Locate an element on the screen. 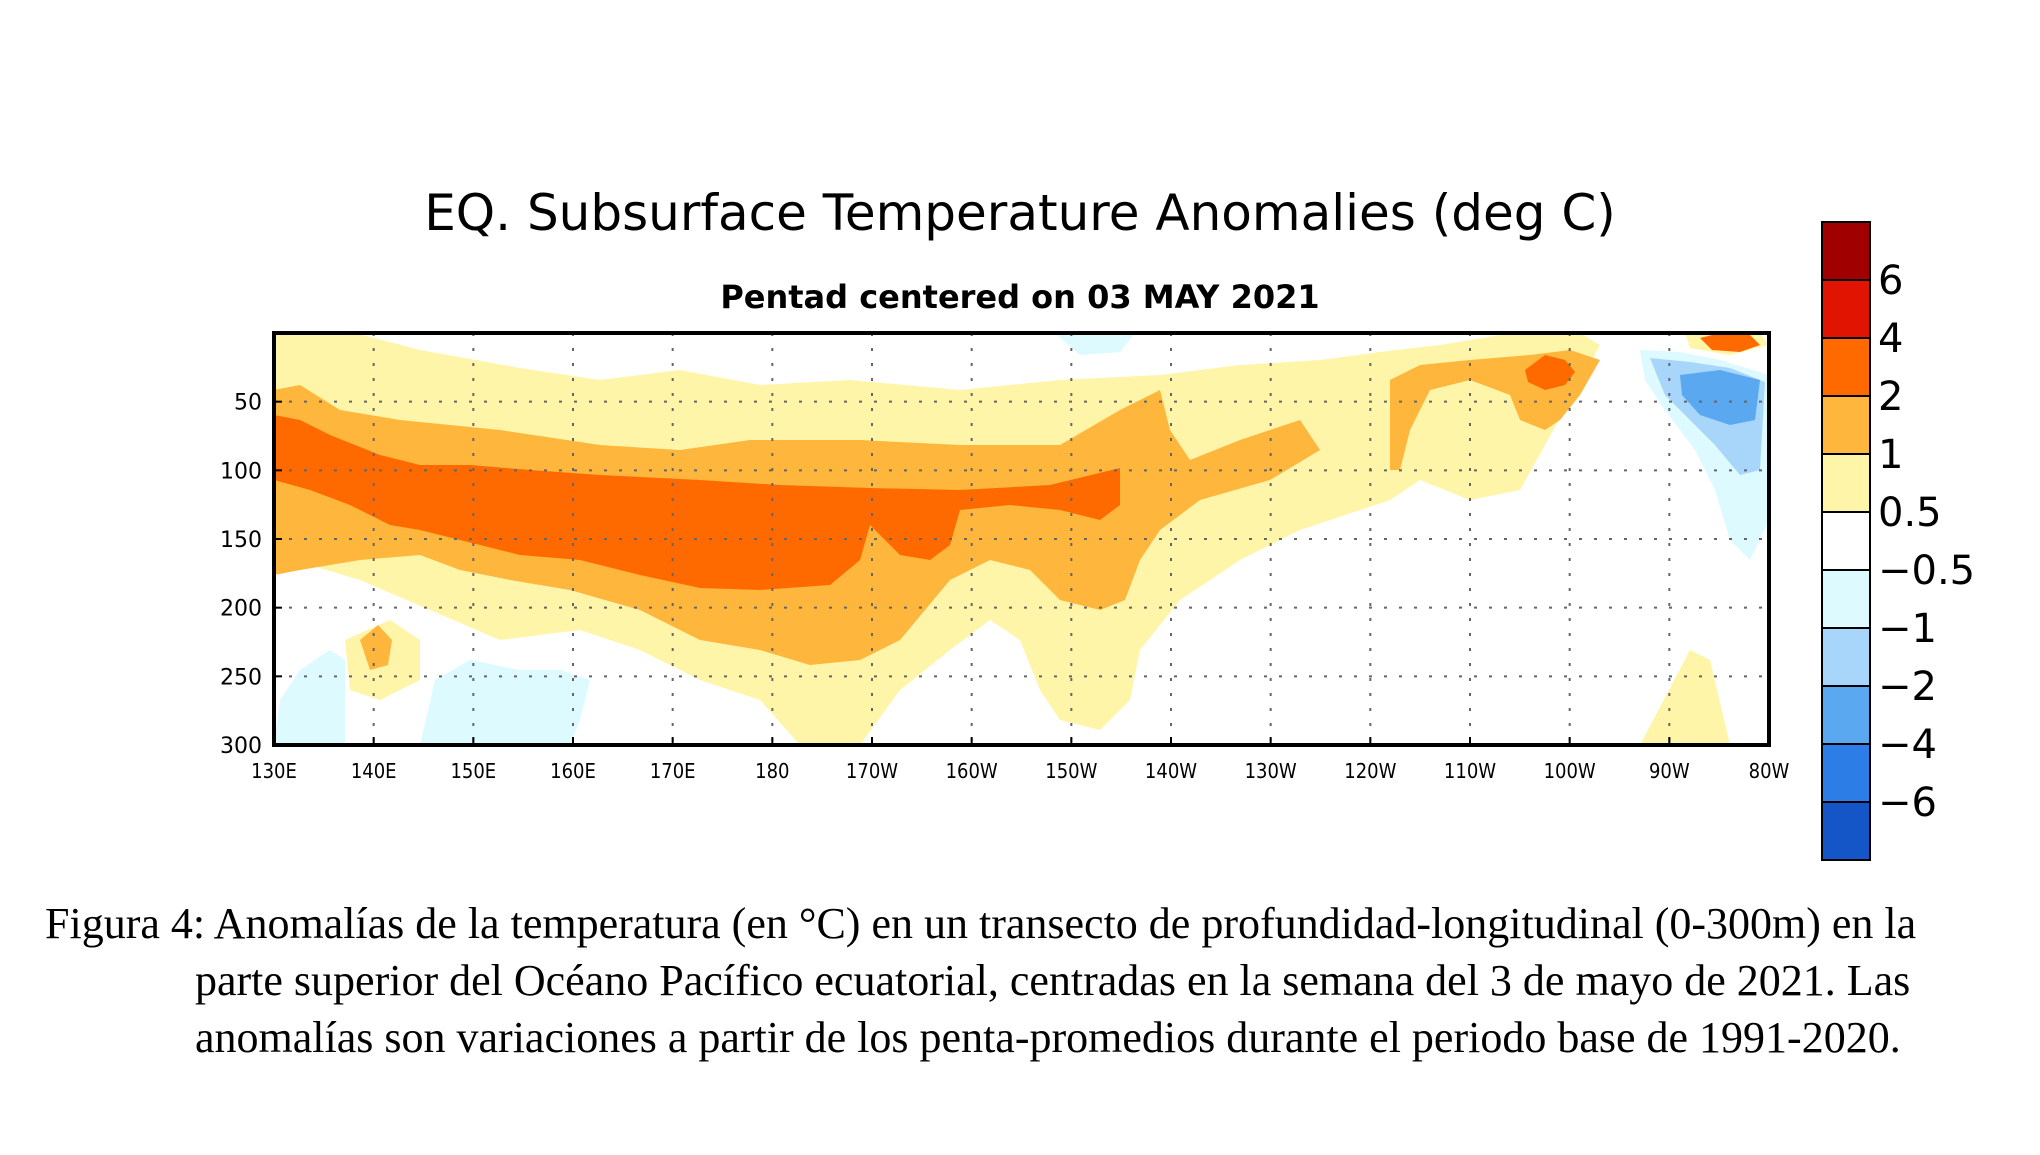  x-tick-label: 120W is located at coordinates (1370, 771).